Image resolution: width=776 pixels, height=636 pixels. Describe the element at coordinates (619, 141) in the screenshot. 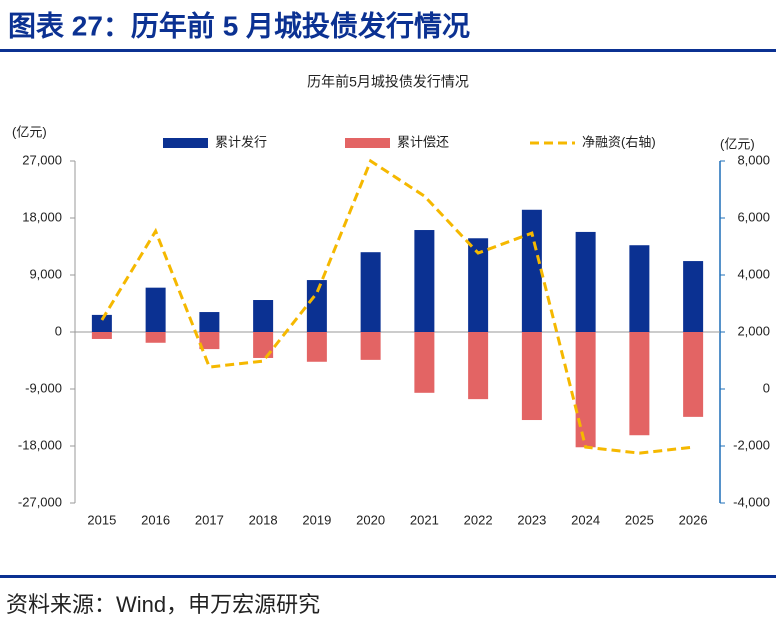

I see `legend-label: 净融资(右轴)` at that location.